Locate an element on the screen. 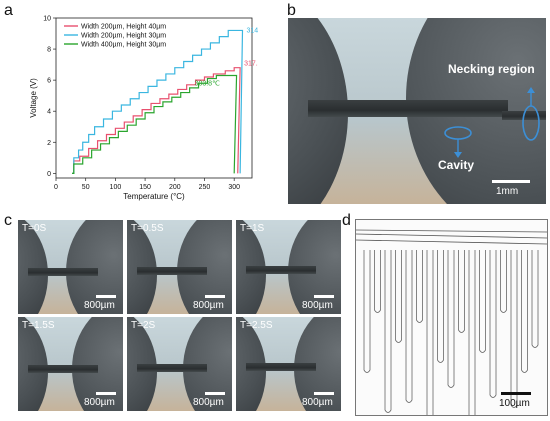 The width and height of the screenshot is (550, 421). time-label: T=0.5S is located at coordinates (147, 228).